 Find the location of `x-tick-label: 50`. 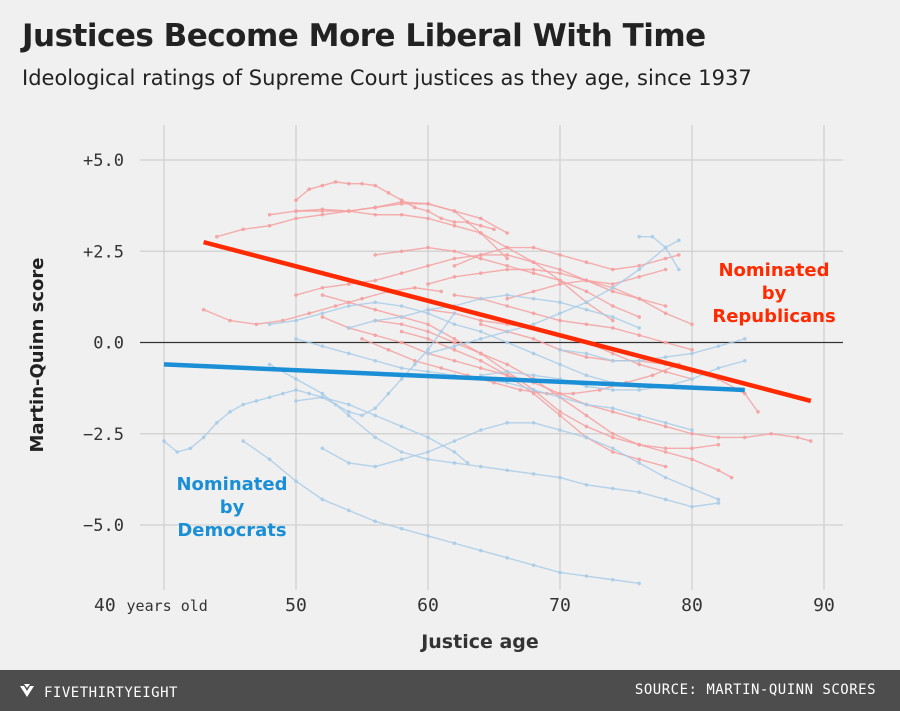

x-tick-label: 50 is located at coordinates (296, 605).